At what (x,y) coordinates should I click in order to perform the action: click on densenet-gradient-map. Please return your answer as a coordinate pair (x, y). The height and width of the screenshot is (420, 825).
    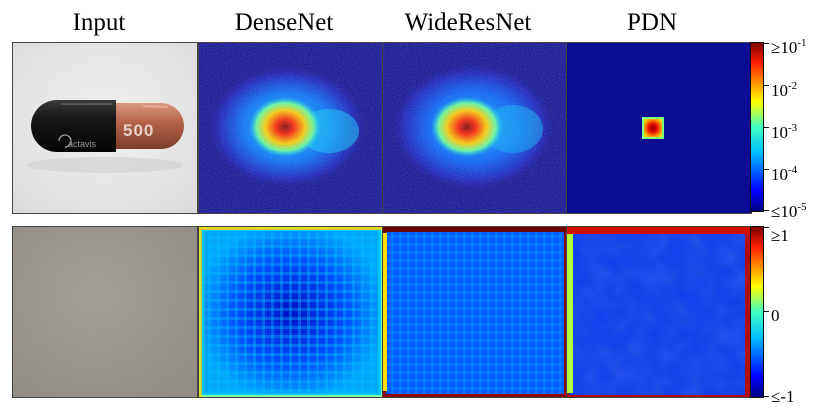
    Looking at the image, I should click on (291, 312).